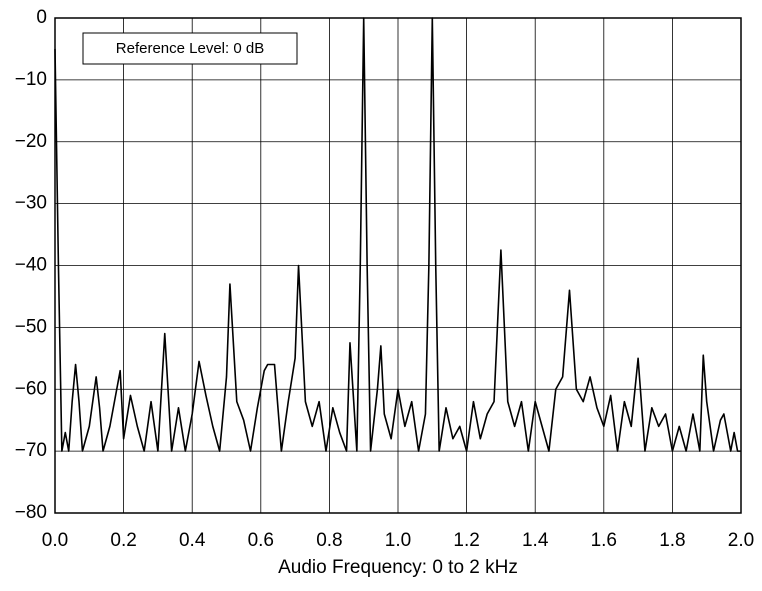 This screenshot has width=762, height=591. I want to click on x-tick-label: 0.6, so click(261, 540).